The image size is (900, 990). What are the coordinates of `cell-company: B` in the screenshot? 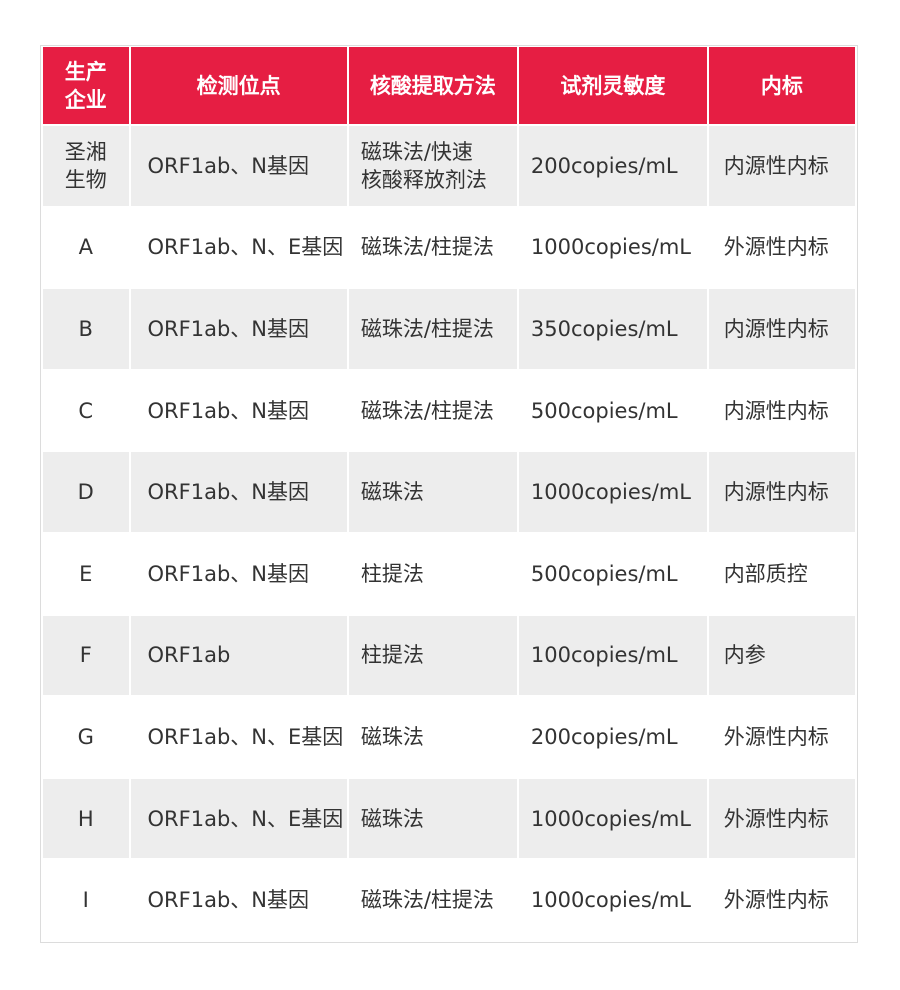 It's located at (86, 330).